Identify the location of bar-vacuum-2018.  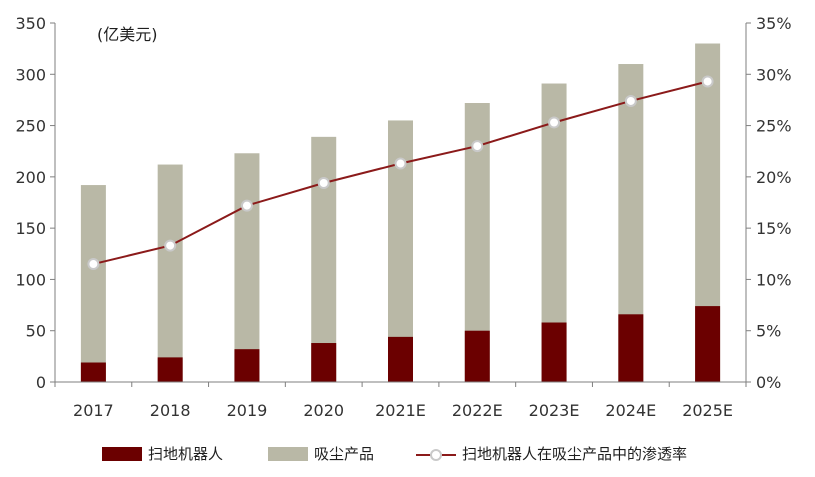
(170, 273).